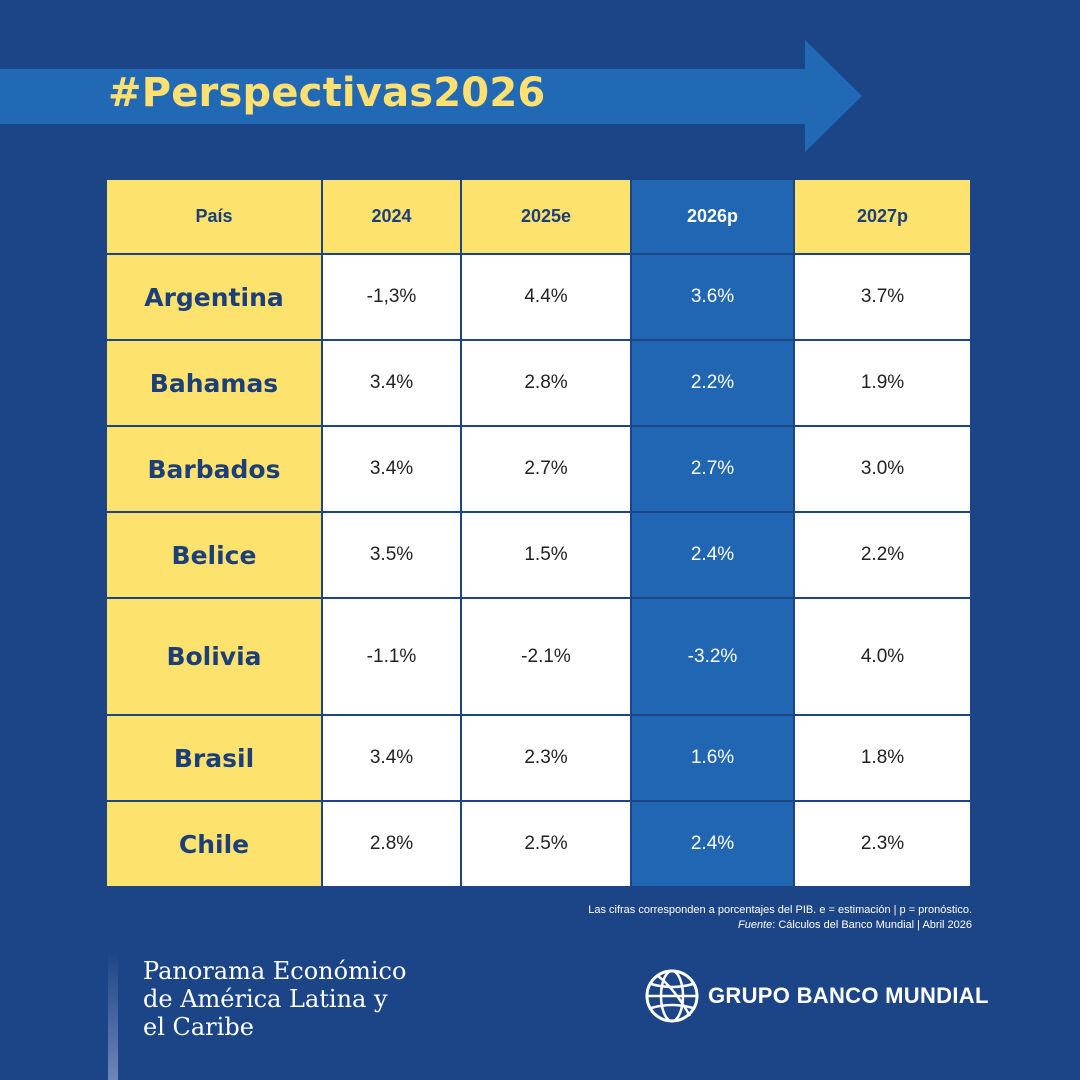 This screenshot has width=1080, height=1080. I want to click on cell-2027p: 3.7%, so click(882, 297).